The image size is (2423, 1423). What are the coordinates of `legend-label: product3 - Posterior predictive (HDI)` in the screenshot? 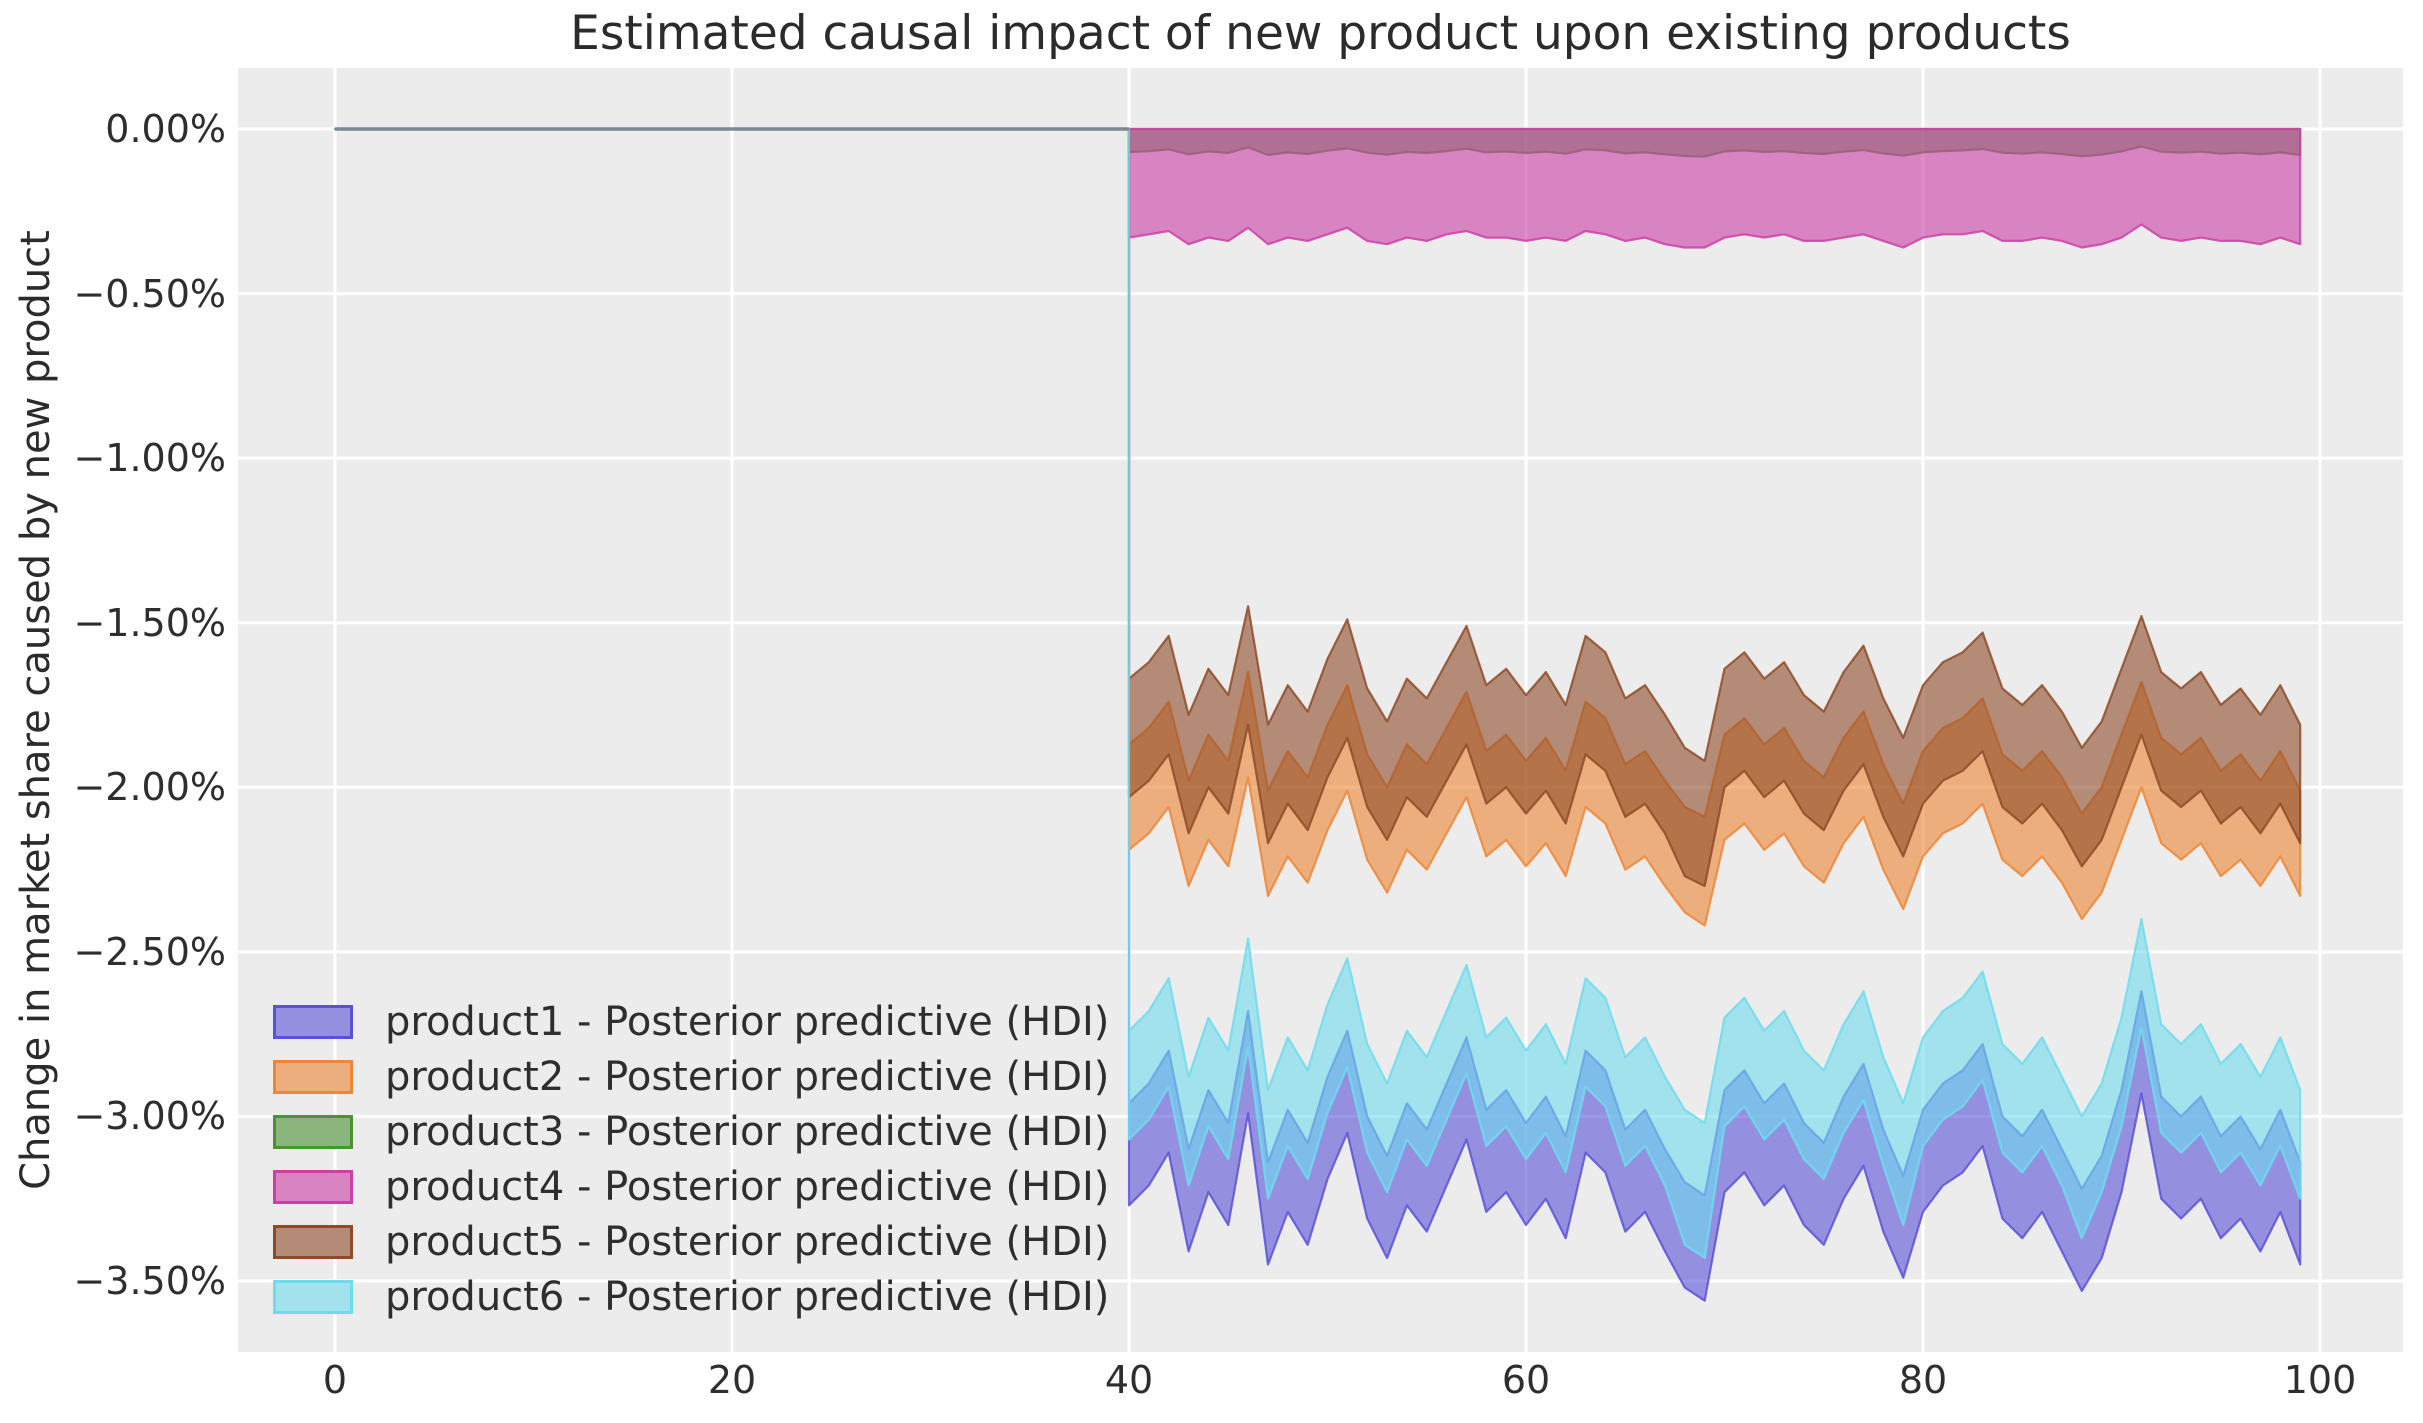 It's located at (747, 1132).